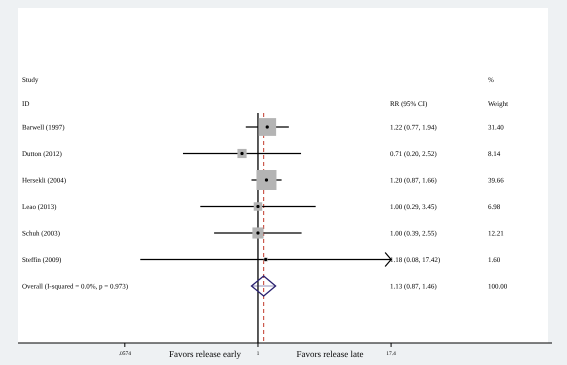 This screenshot has height=365, width=567. Describe the element at coordinates (205, 354) in the screenshot. I see `text: Favors release early` at that location.